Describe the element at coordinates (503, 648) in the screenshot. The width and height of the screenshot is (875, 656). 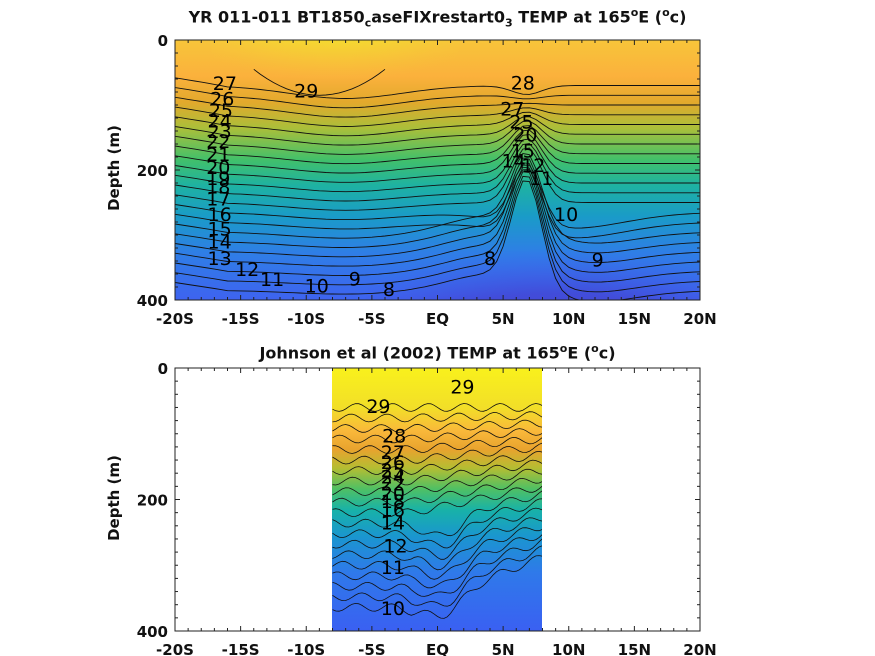
I see `x-tick-label: 5N` at that location.